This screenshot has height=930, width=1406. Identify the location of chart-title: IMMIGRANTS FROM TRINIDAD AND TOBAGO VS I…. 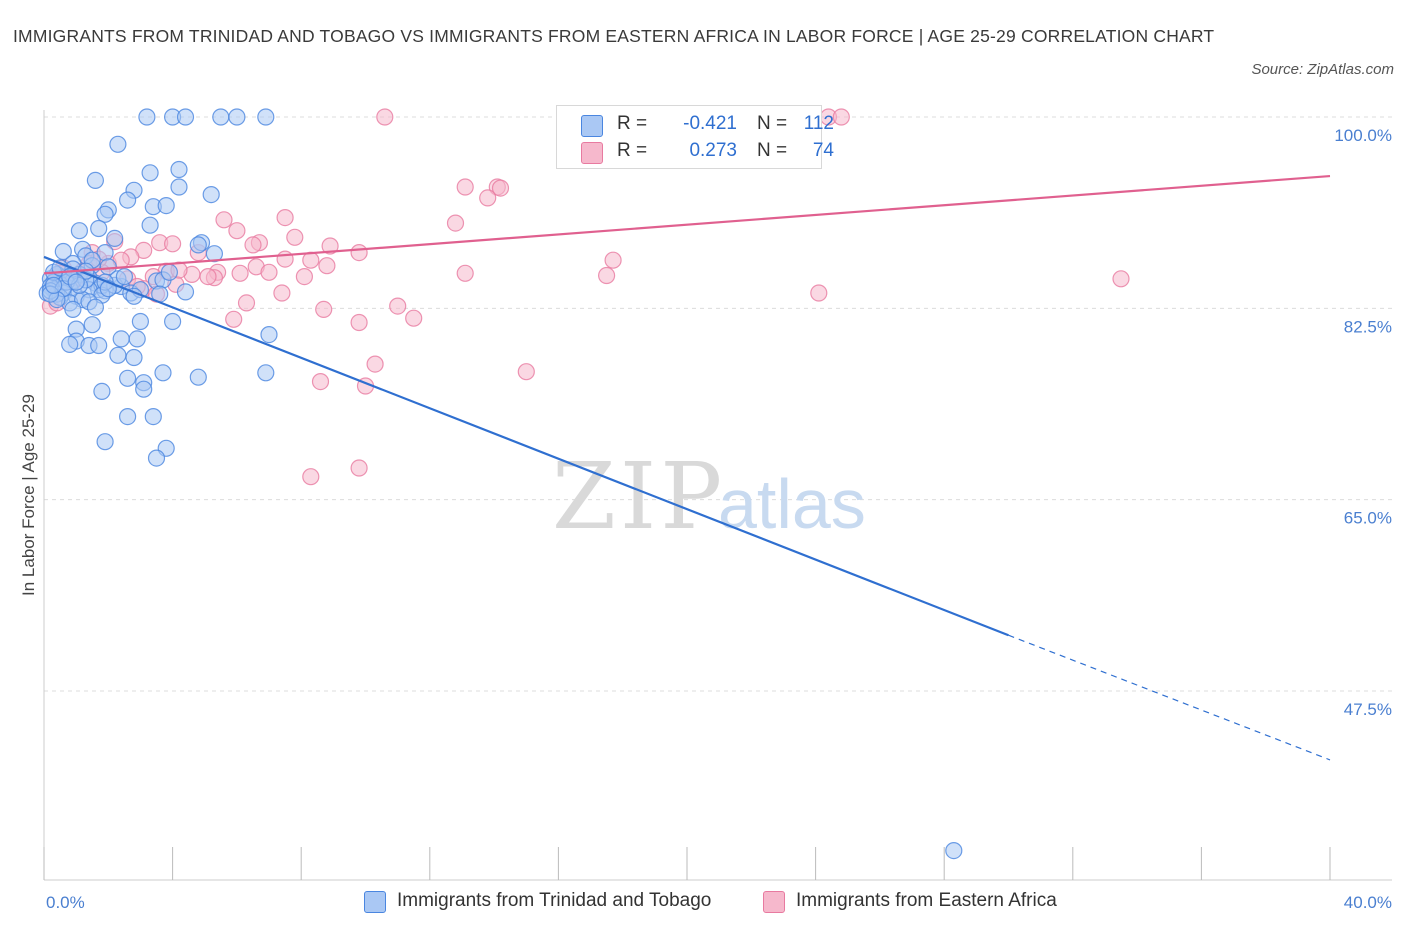
(614, 36).